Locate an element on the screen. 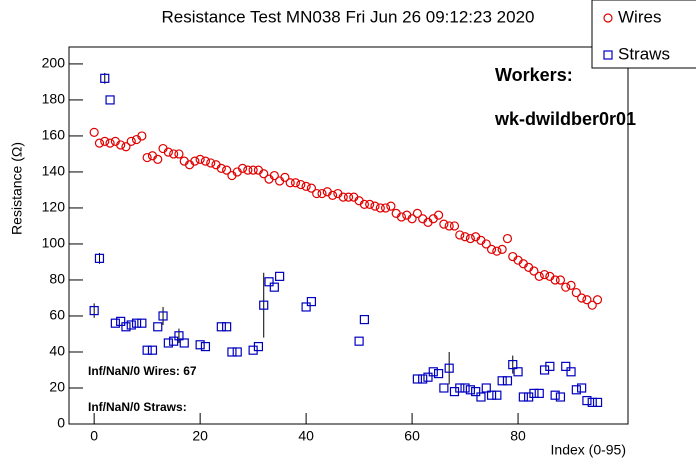  x-axis-title: Index (0-95) is located at coordinates (588, 450).